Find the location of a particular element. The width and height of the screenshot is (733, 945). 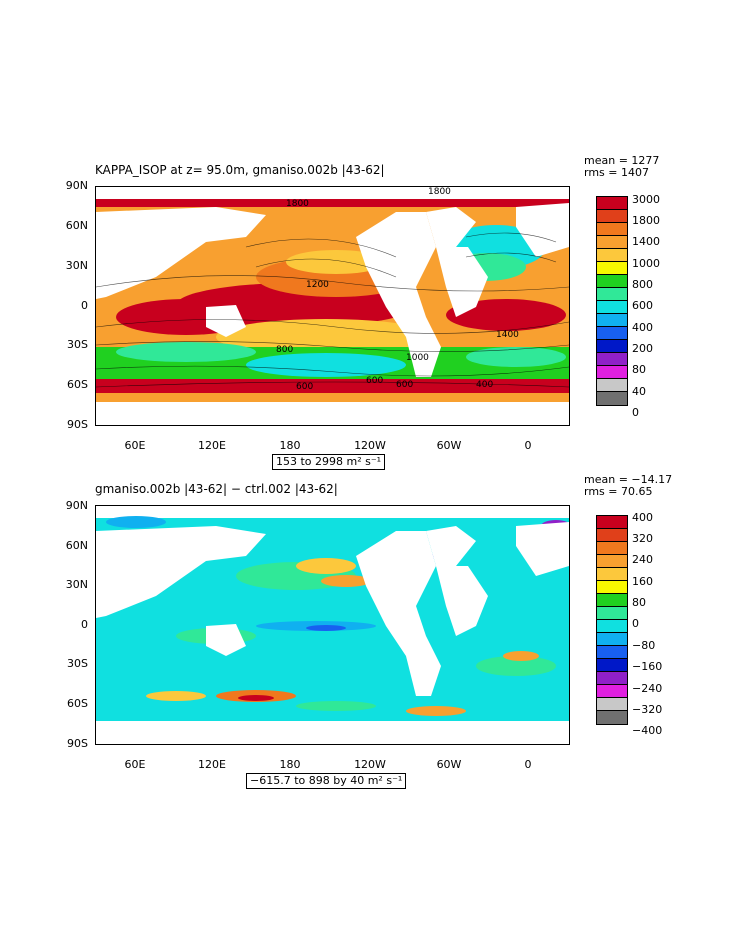

bottom-colorbar-label: 400 is located at coordinates (642, 517).